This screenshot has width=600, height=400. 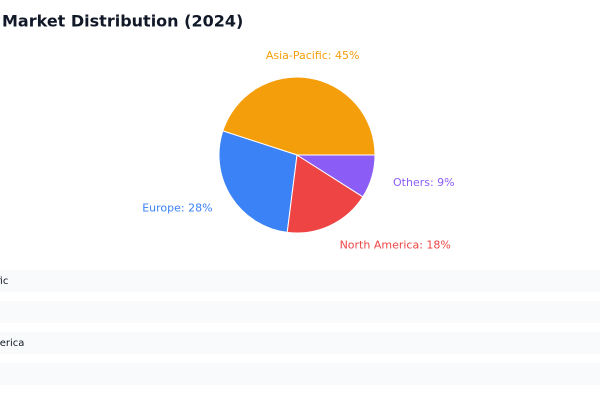 What do you see at coordinates (12, 343) in the screenshot?
I see `legend-label: North America` at bounding box center [12, 343].